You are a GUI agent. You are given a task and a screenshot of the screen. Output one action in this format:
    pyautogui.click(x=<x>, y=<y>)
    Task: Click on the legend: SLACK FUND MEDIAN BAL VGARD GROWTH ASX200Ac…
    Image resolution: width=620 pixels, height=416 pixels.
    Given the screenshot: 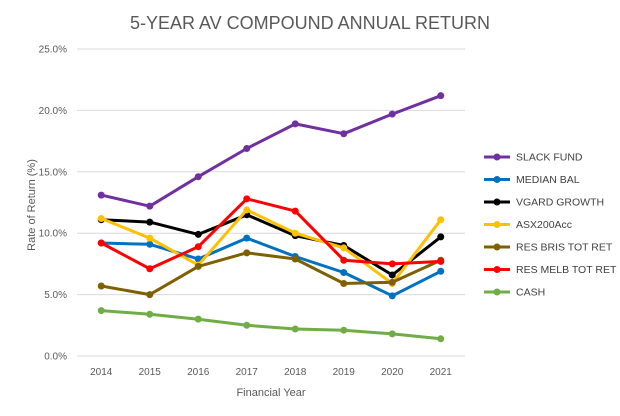 What is the action you would take?
    pyautogui.click(x=550, y=225)
    